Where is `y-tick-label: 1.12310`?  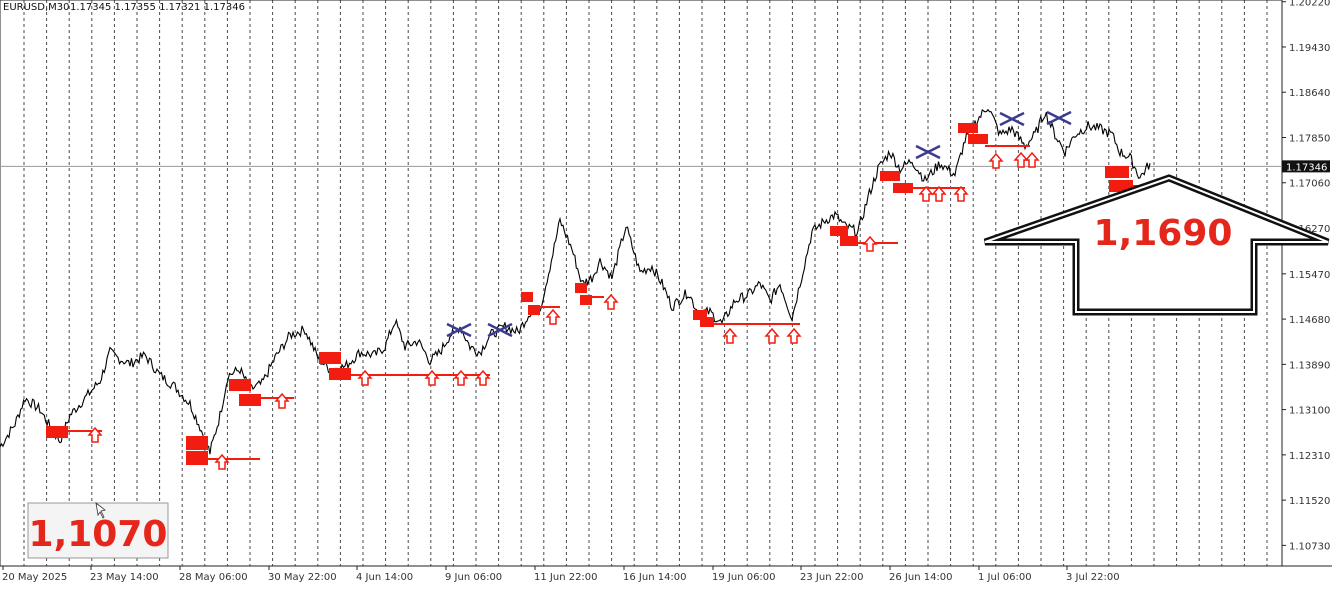 y-tick-label: 1.12310 is located at coordinates (1309, 456).